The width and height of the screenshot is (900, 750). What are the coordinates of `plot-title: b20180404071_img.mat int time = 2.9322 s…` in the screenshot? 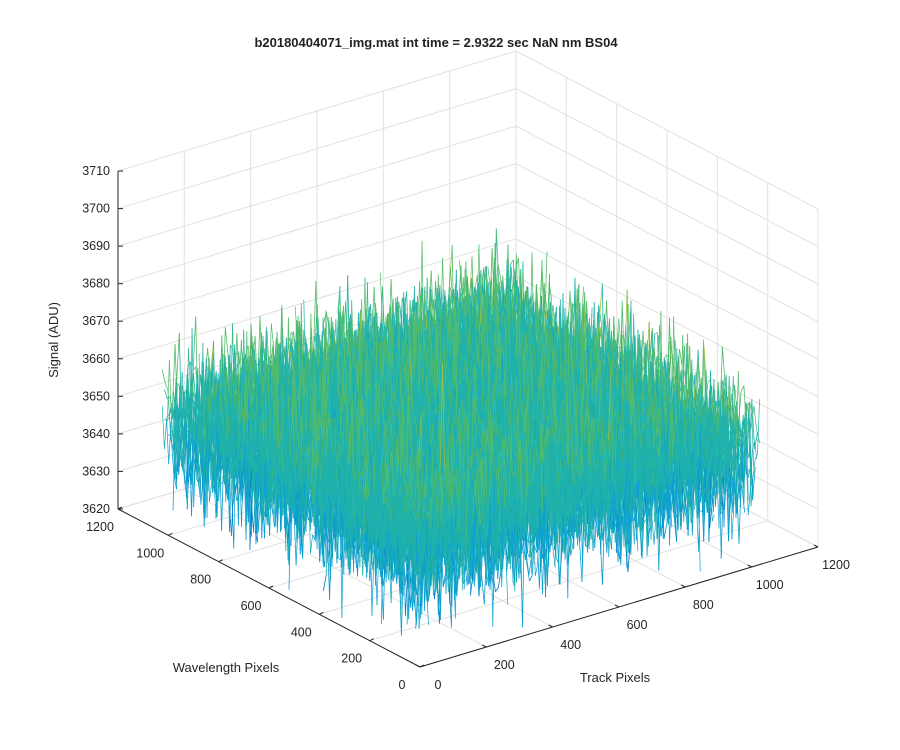 It's located at (436, 42).